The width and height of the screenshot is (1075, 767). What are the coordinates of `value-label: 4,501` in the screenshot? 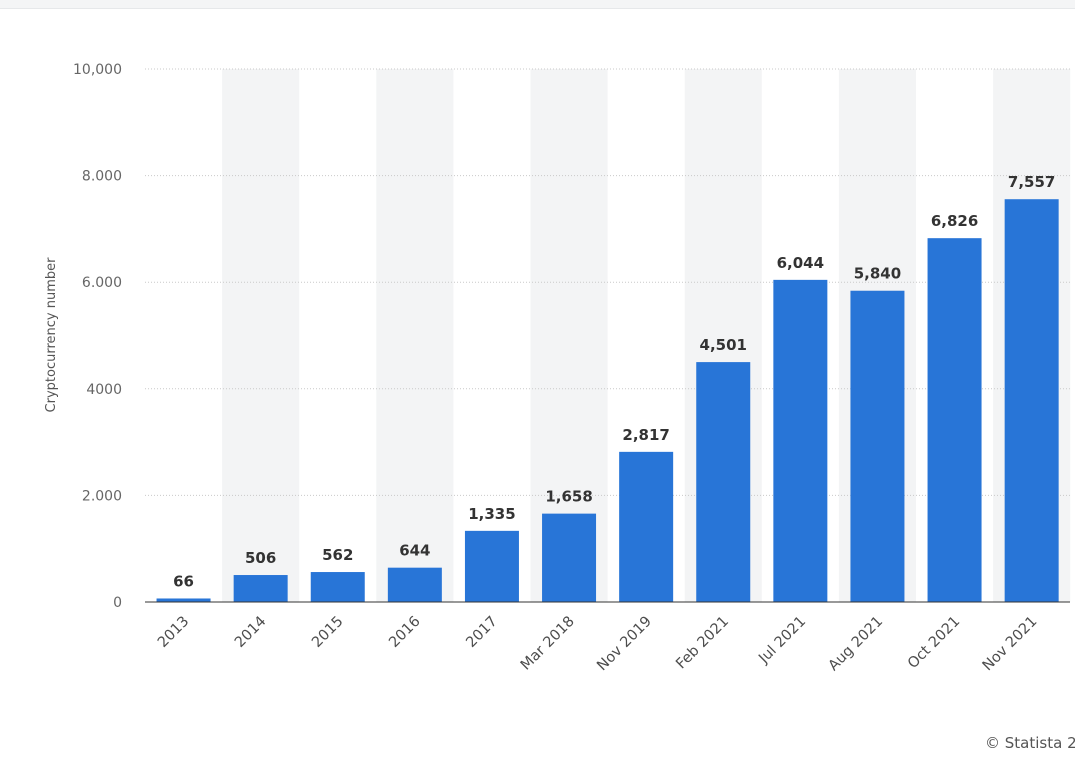 It's located at (723, 345).